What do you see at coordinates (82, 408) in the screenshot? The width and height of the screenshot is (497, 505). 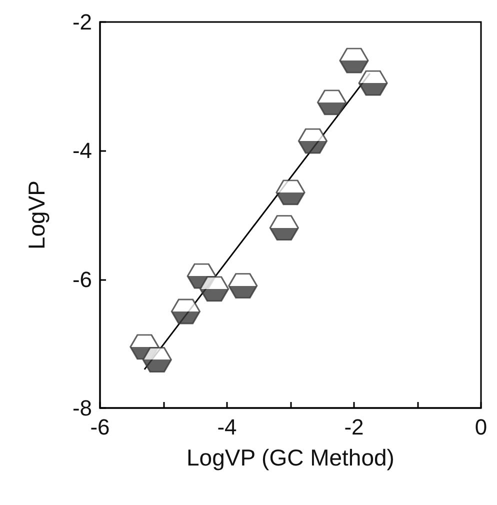 I see `y-tick-label: -8` at bounding box center [82, 408].